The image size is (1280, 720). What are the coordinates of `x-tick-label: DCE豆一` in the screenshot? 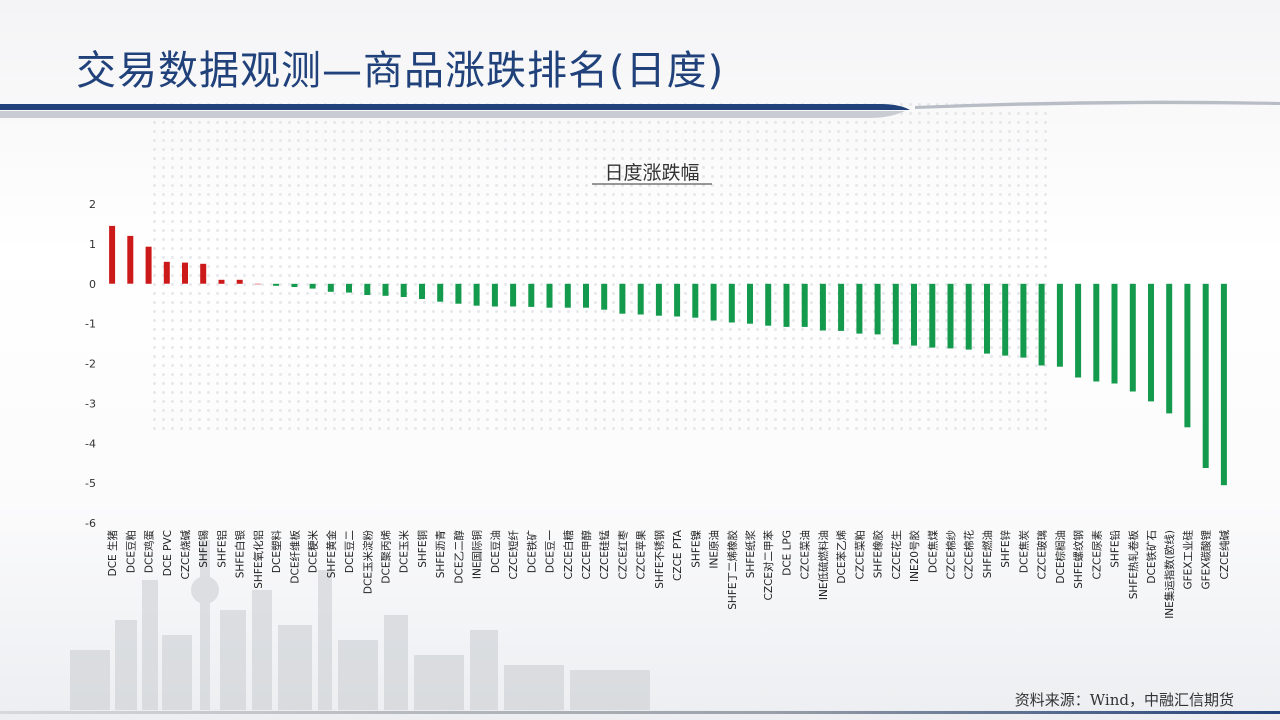 It's located at (551, 552).